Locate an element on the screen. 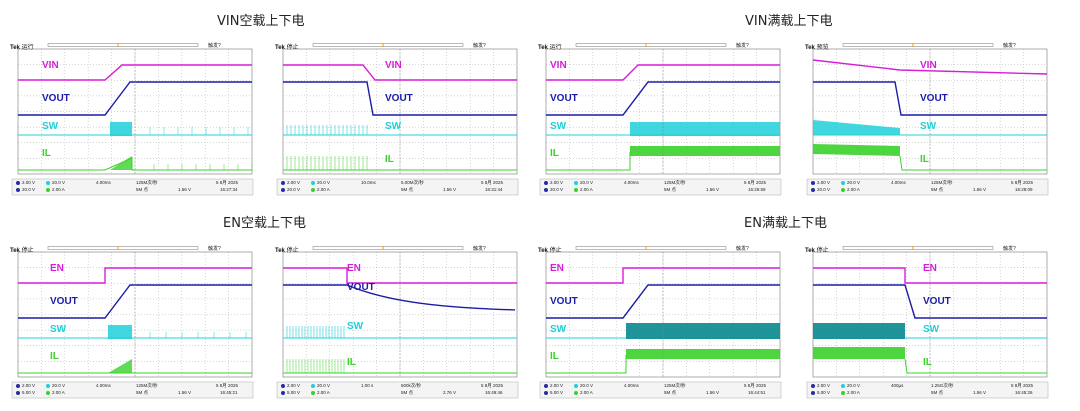  ch1-scale: 2.00 V is located at coordinates (29, 182).